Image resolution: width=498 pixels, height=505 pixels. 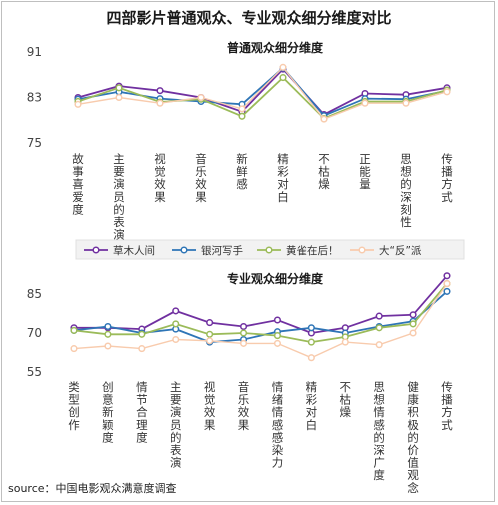 What do you see at coordinates (34, 333) in the screenshot?
I see `y-tick-label: 70` at bounding box center [34, 333].